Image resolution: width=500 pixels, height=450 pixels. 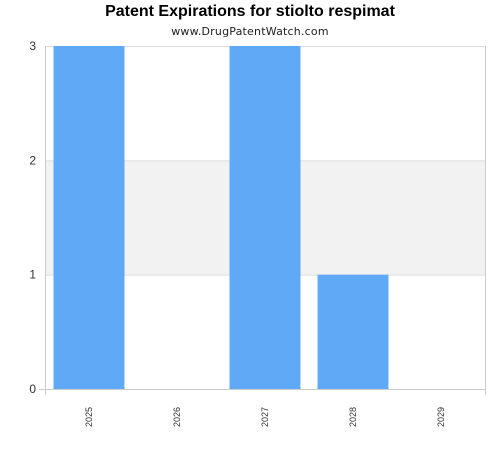 I want to click on bar-2028, so click(x=353, y=332).